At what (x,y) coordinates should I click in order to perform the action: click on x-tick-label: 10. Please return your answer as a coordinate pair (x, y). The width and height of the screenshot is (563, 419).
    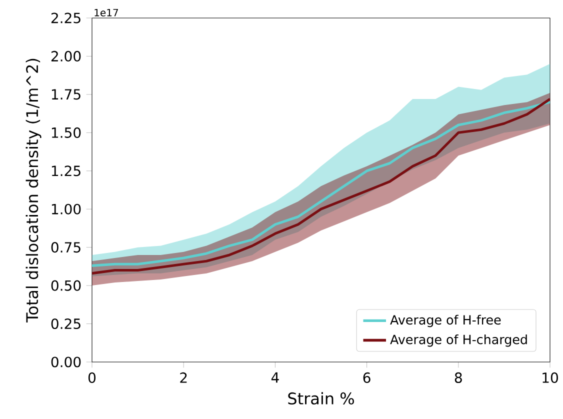
    Looking at the image, I should click on (550, 377).